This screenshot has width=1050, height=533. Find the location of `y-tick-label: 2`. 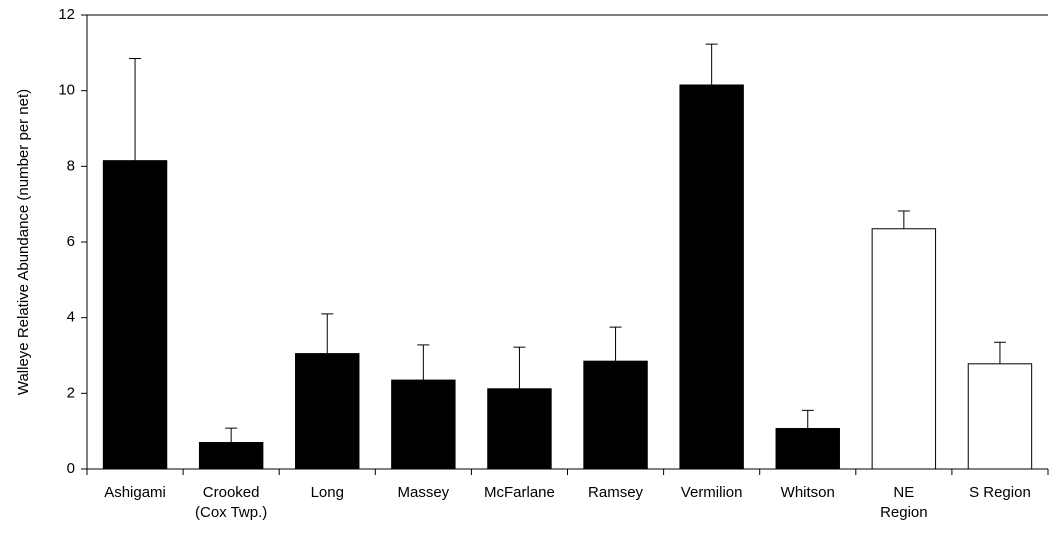

y-tick-label: 2 is located at coordinates (71, 392).